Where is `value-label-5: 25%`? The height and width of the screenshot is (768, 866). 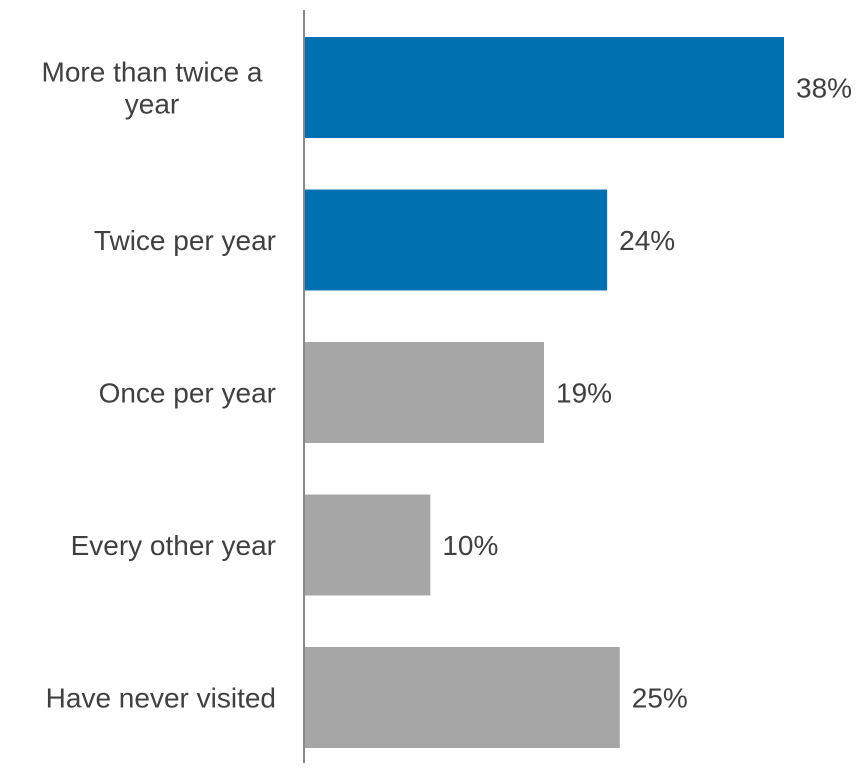 value-label-5: 25% is located at coordinates (660, 698).